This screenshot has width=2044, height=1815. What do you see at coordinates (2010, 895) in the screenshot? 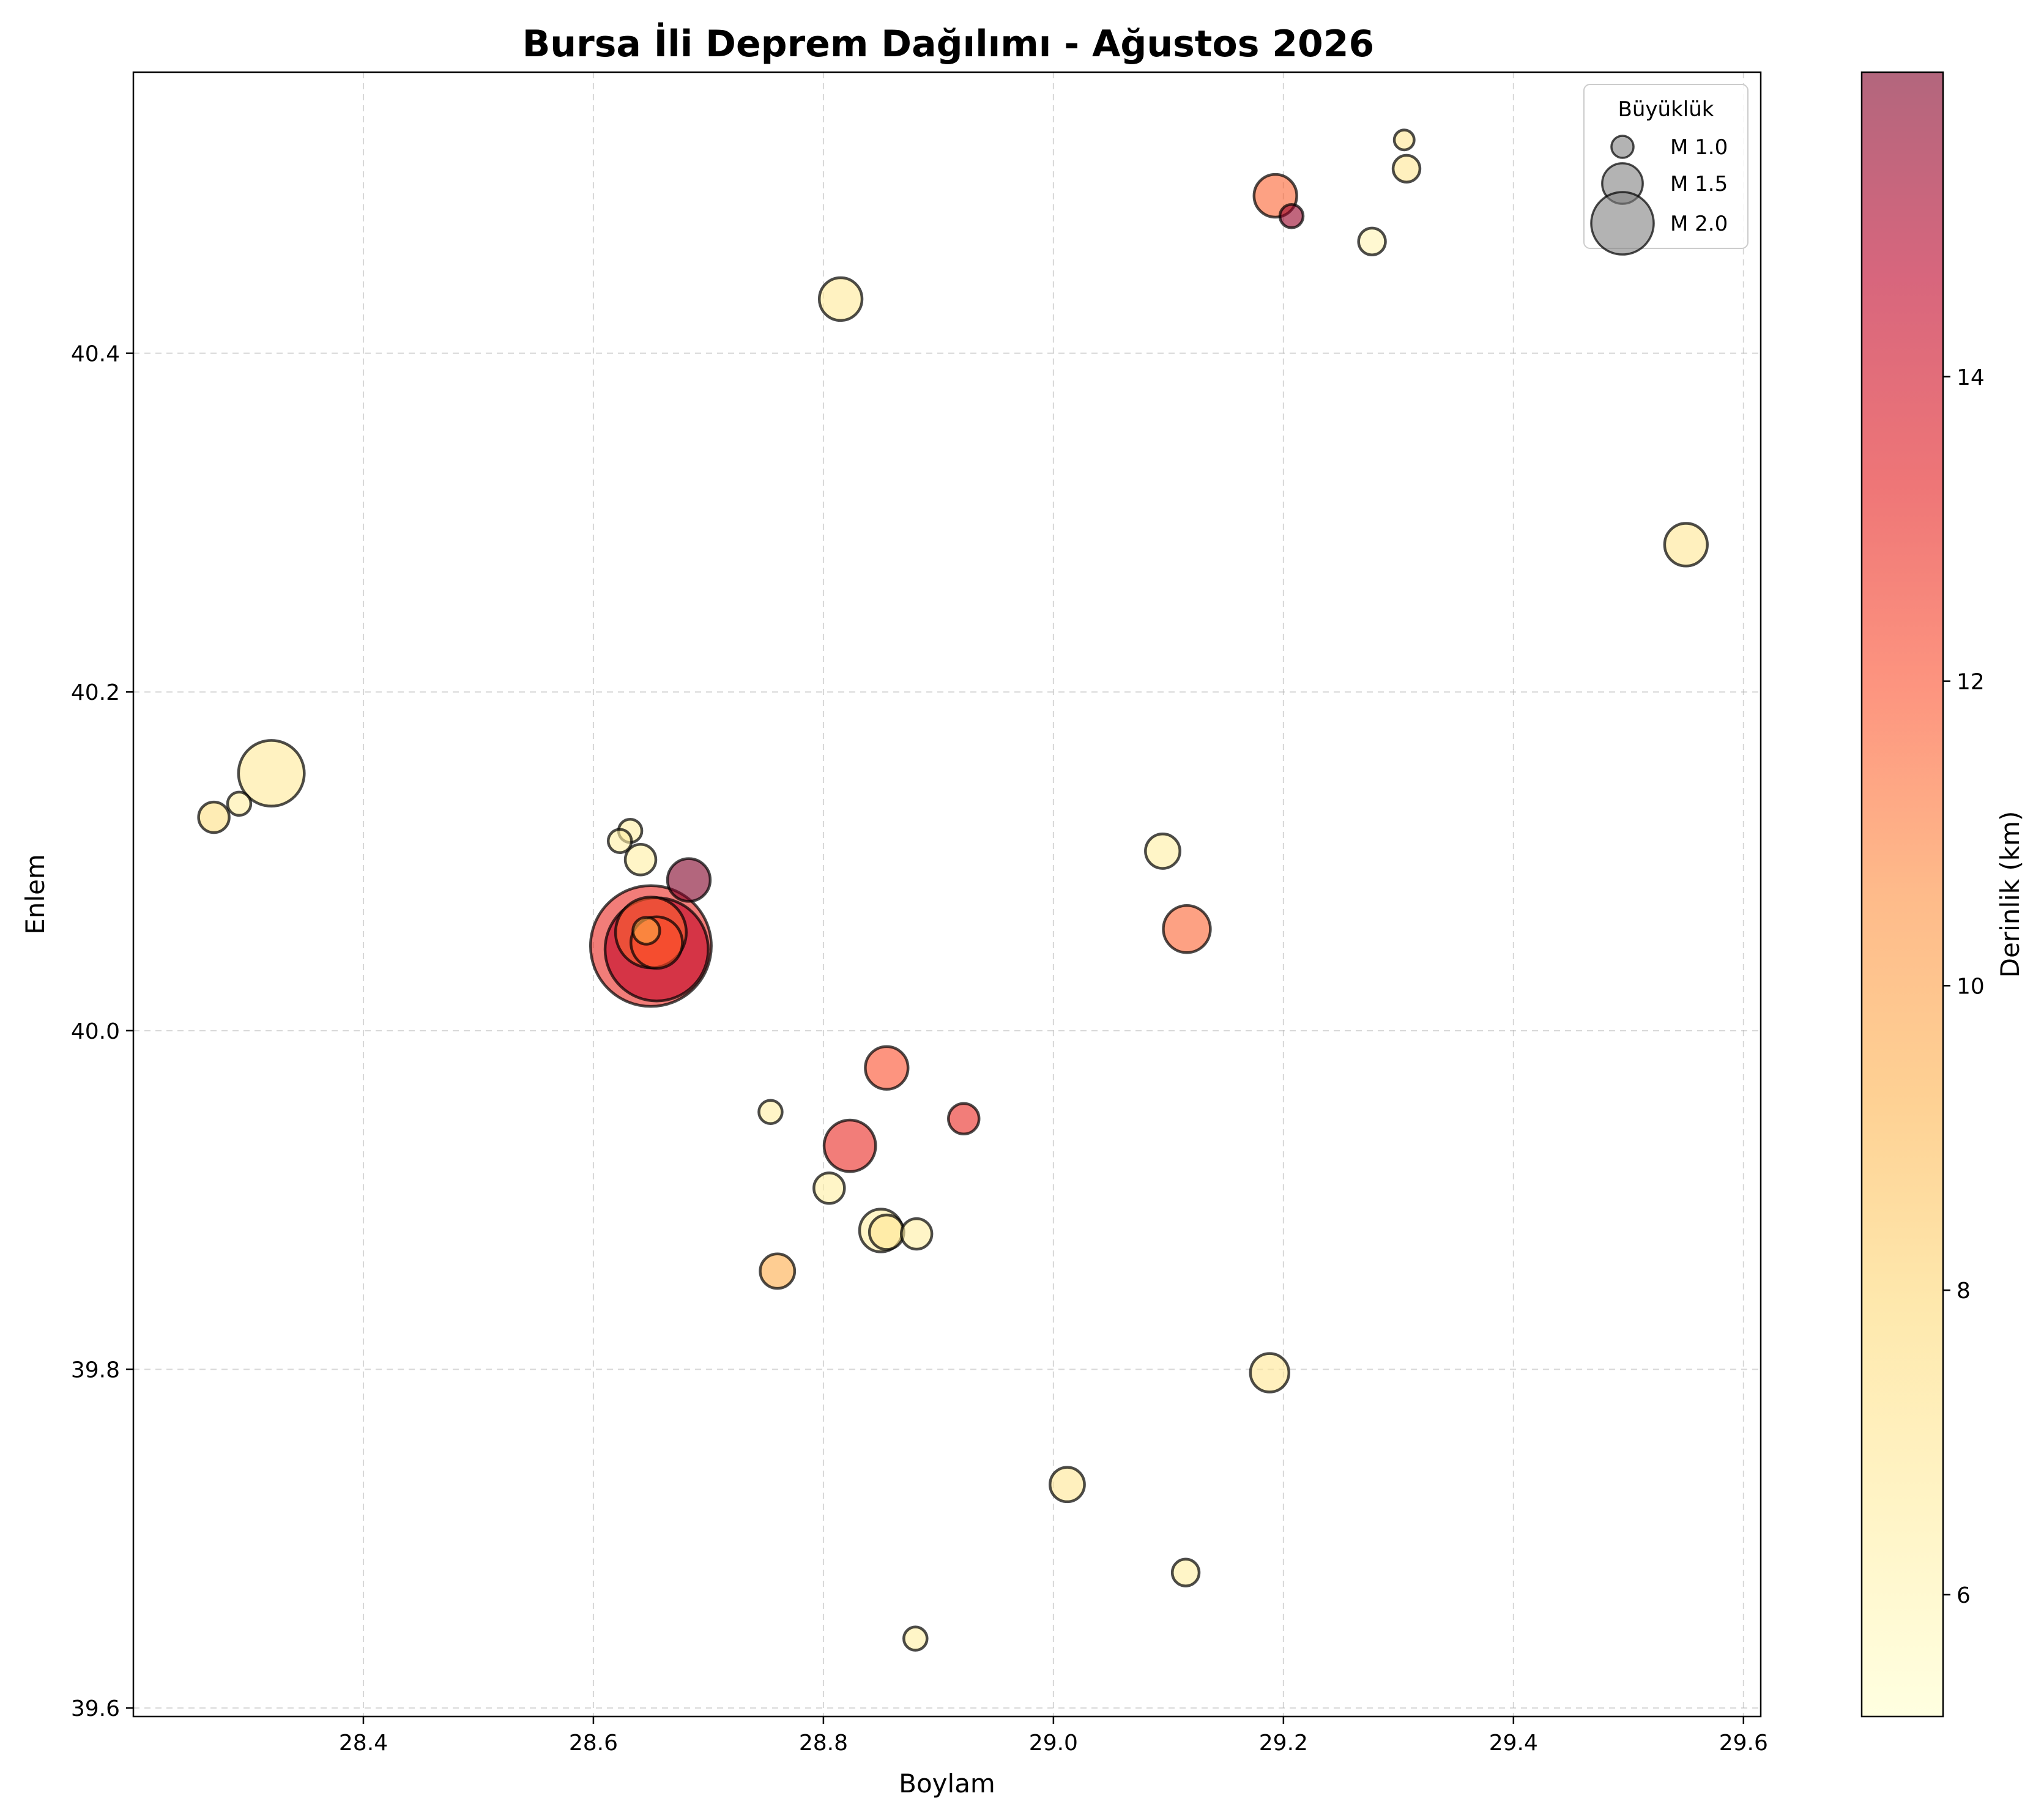
I see `colorbar-label: Derinlik (km)` at bounding box center [2010, 895].